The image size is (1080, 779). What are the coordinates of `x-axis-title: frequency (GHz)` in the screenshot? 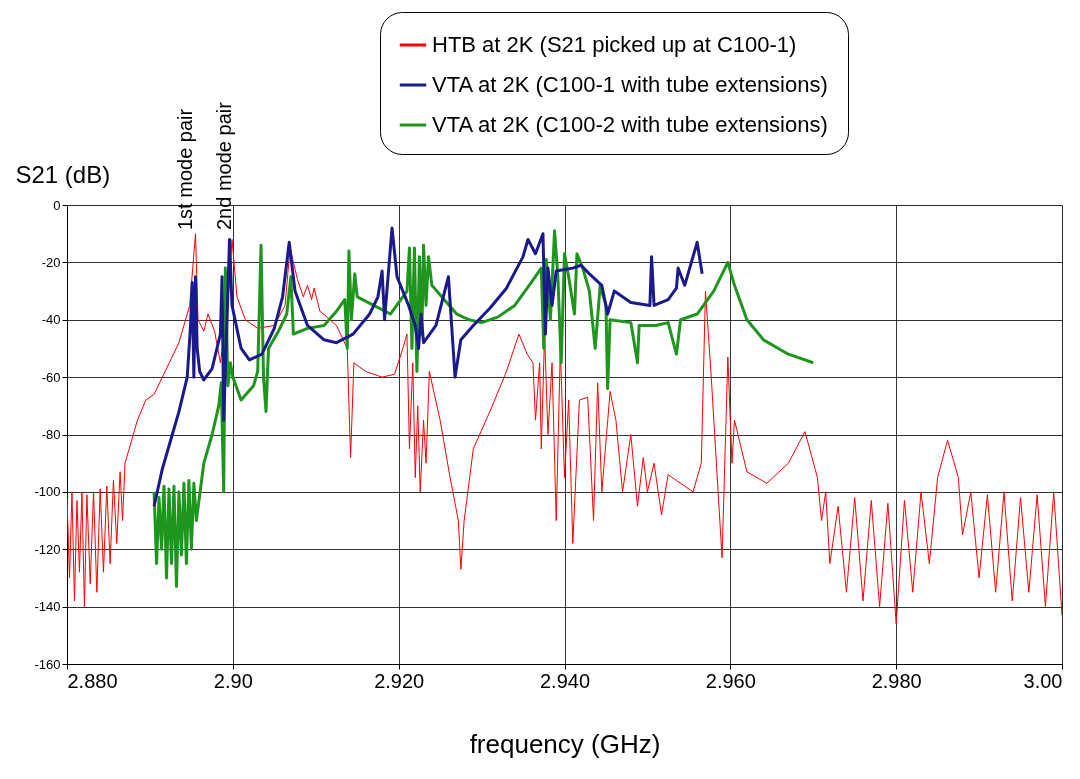 It's located at (565, 743).